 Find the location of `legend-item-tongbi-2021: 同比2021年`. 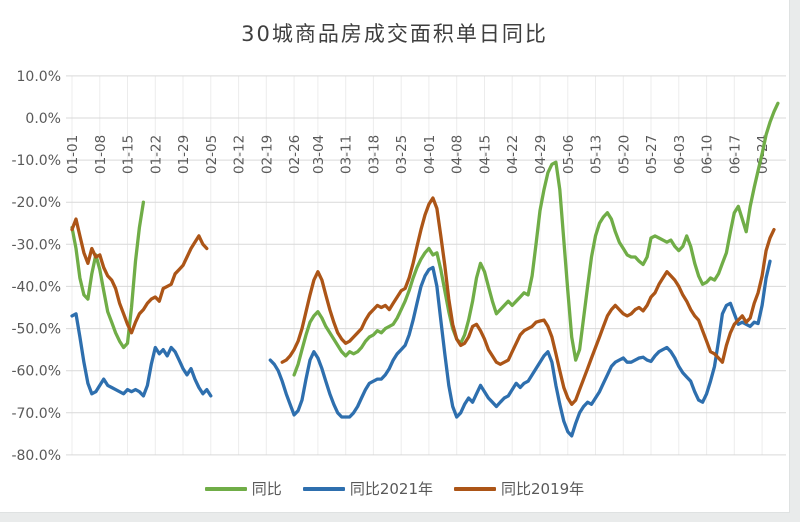

legend-item-tongbi-2021: 同比2021年 is located at coordinates (367, 488).